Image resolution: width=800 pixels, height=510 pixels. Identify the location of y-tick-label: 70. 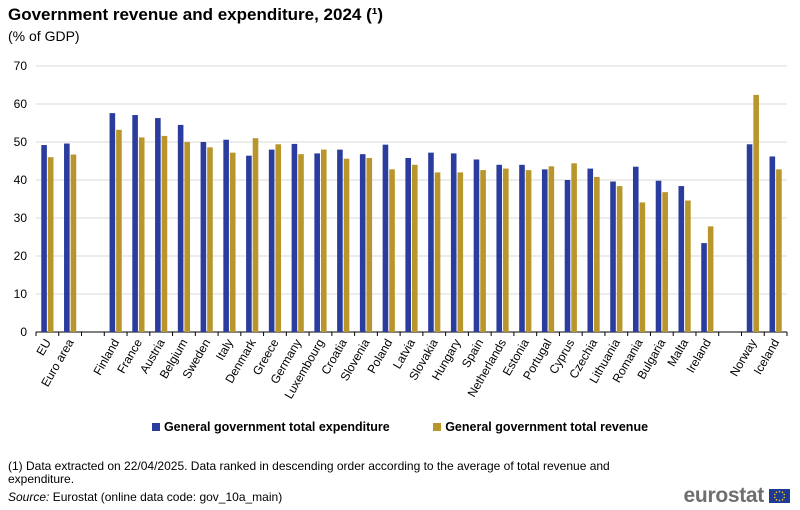
(21, 66).